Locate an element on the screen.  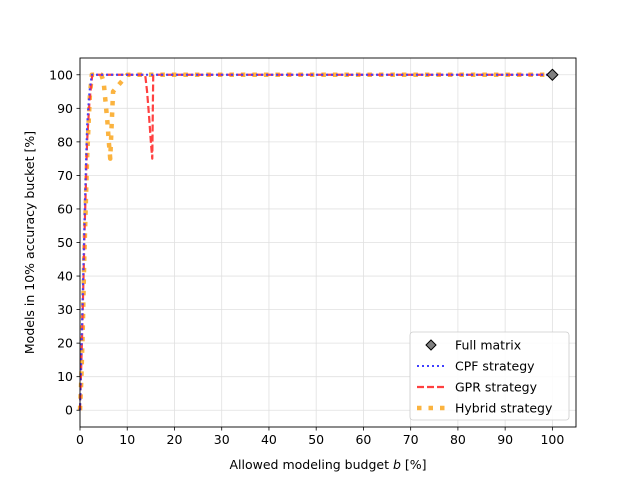
y-tick-label: 10 is located at coordinates (65, 376).